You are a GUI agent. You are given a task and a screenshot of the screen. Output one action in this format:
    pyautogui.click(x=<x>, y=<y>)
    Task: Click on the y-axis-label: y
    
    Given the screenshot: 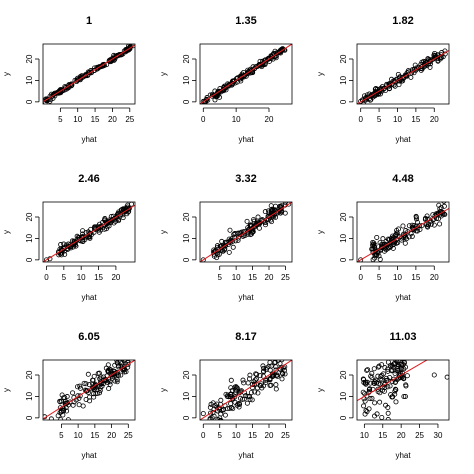 What is the action you would take?
    pyautogui.click(x=163, y=74)
    